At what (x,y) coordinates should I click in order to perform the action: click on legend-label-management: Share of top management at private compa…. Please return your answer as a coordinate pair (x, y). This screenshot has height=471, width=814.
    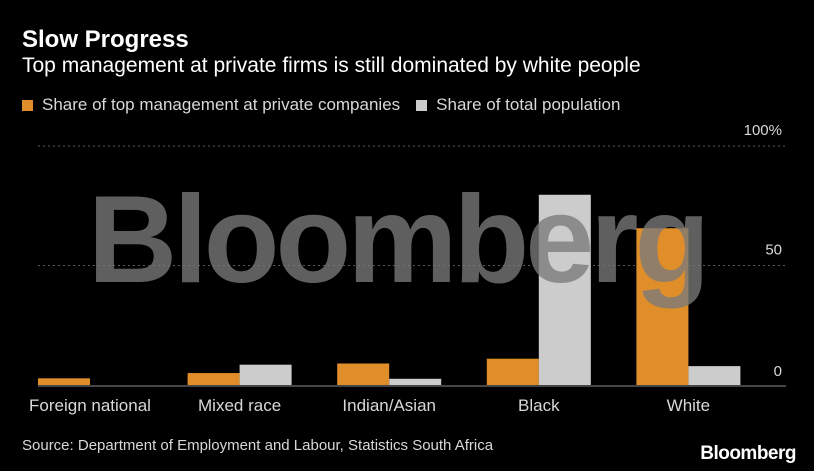
    Looking at the image, I should click on (221, 104).